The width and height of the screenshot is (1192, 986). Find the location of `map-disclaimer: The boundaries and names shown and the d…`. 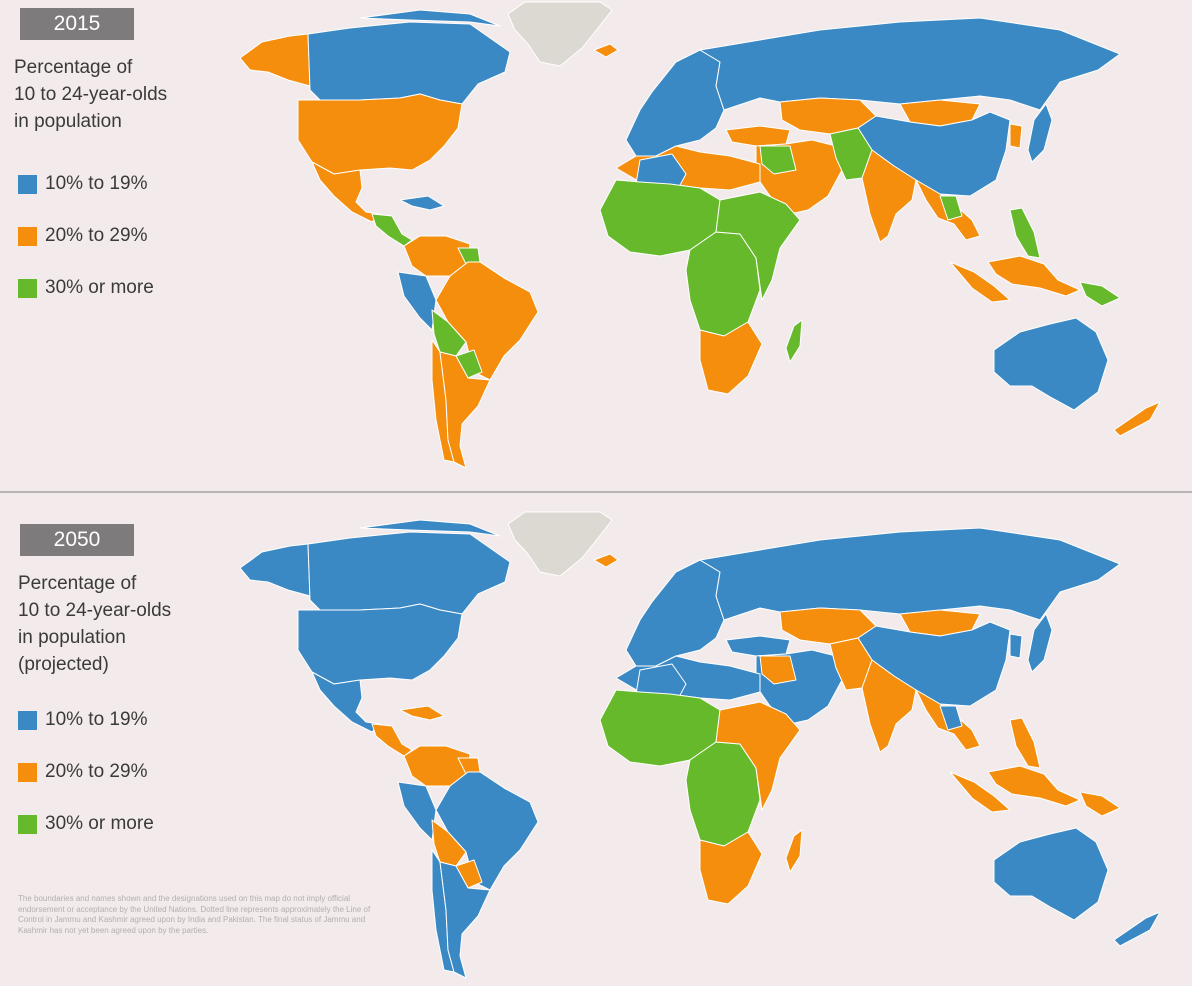

map-disclaimer: The boundaries and names shown and the d… is located at coordinates (194, 914).